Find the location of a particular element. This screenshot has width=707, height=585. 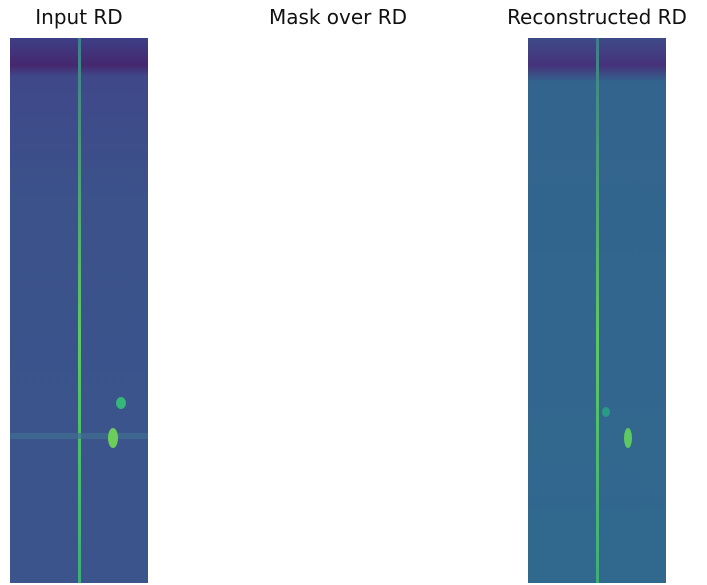

panel-title: Reconstructed RD is located at coordinates (597, 17).